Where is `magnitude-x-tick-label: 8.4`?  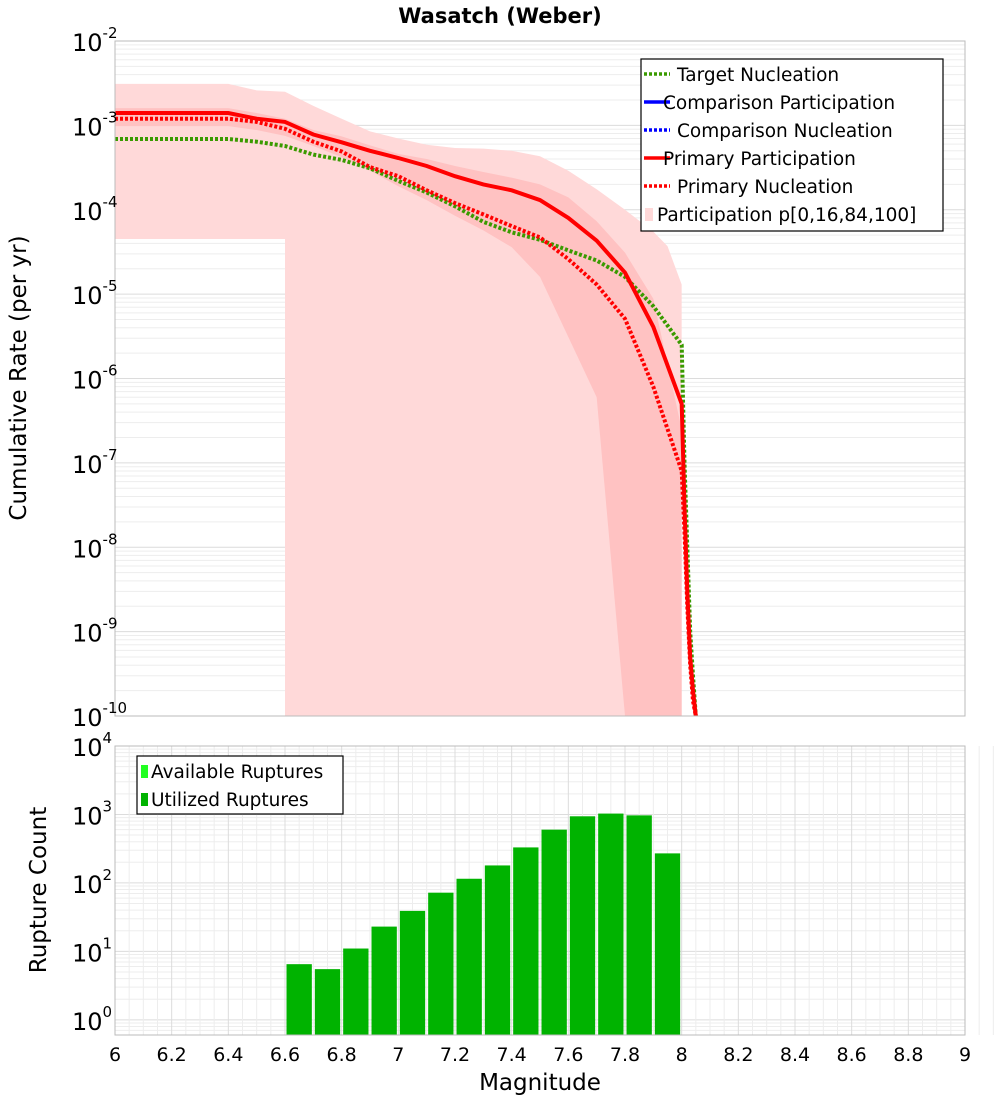
magnitude-x-tick-label: 8.4 is located at coordinates (795, 1055).